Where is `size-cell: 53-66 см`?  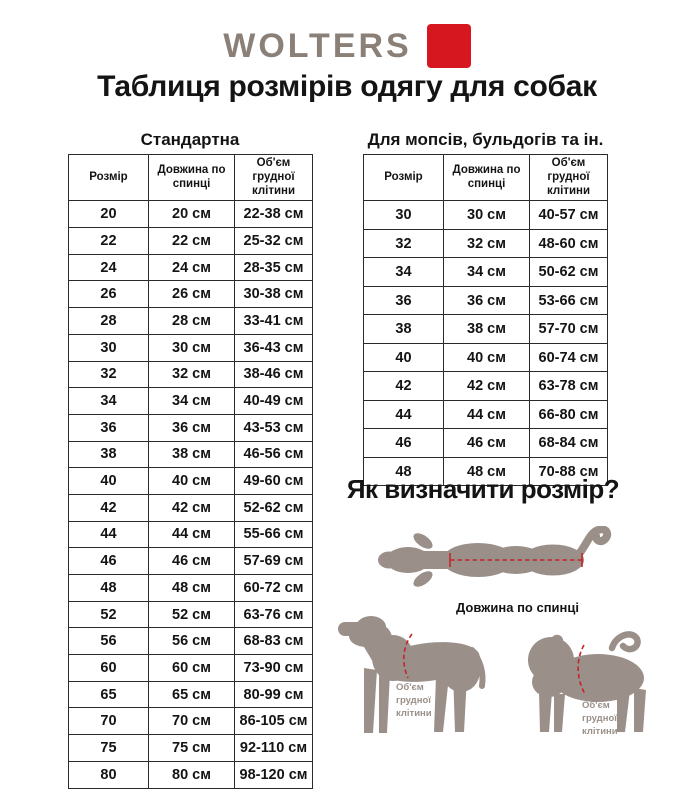 size-cell: 53-66 см is located at coordinates (568, 300).